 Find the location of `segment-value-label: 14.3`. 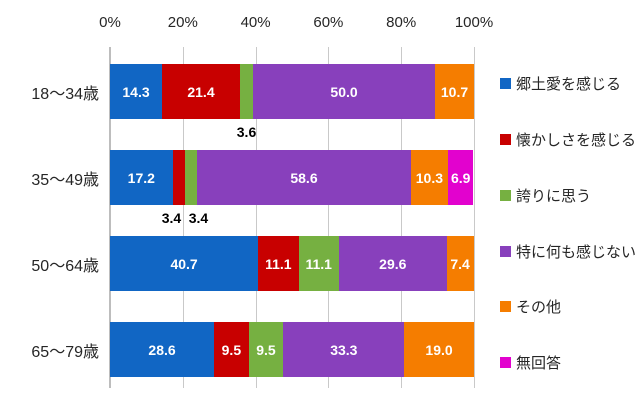

segment-value-label: 14.3 is located at coordinates (136, 91).